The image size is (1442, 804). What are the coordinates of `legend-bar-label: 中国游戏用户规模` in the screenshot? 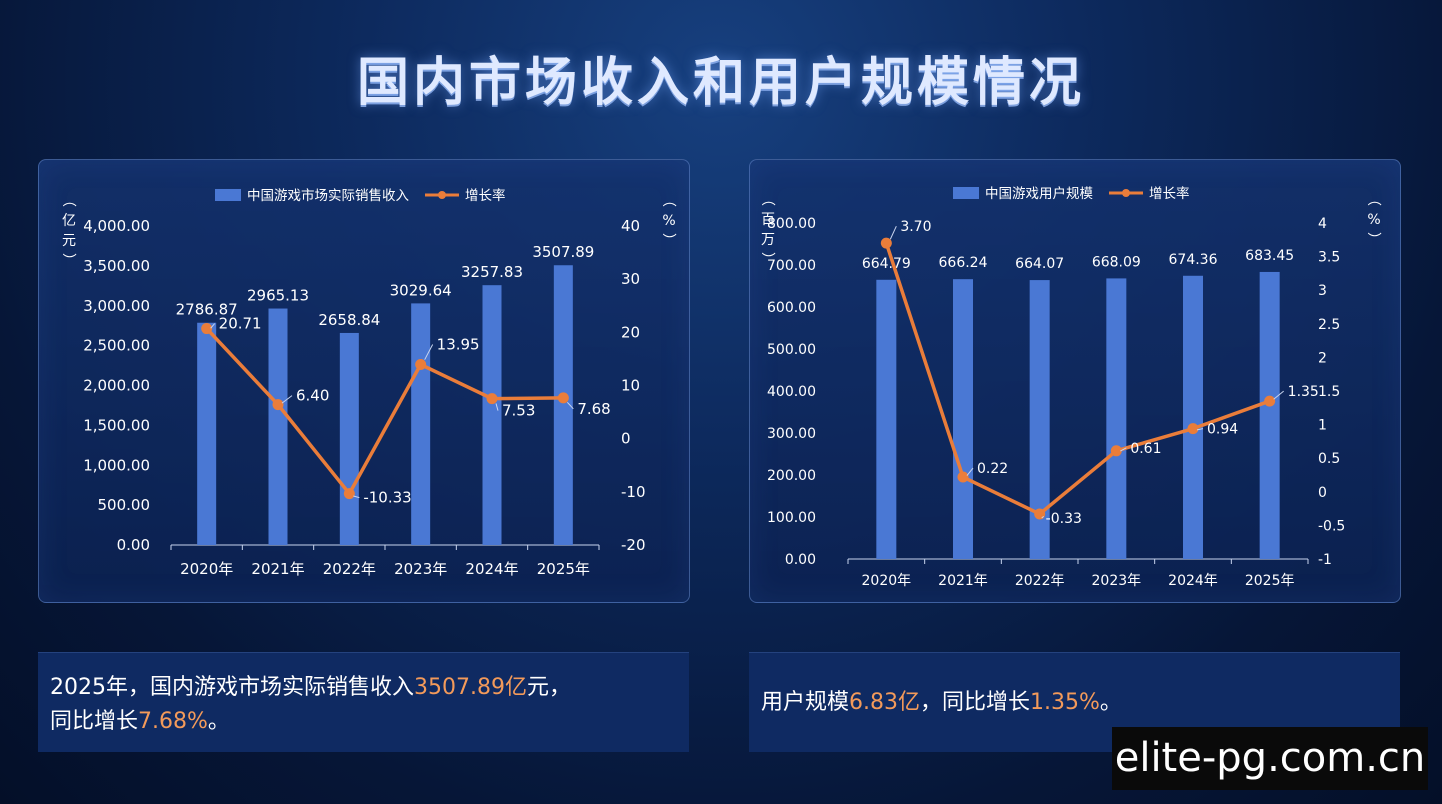 It's located at (1039, 193).